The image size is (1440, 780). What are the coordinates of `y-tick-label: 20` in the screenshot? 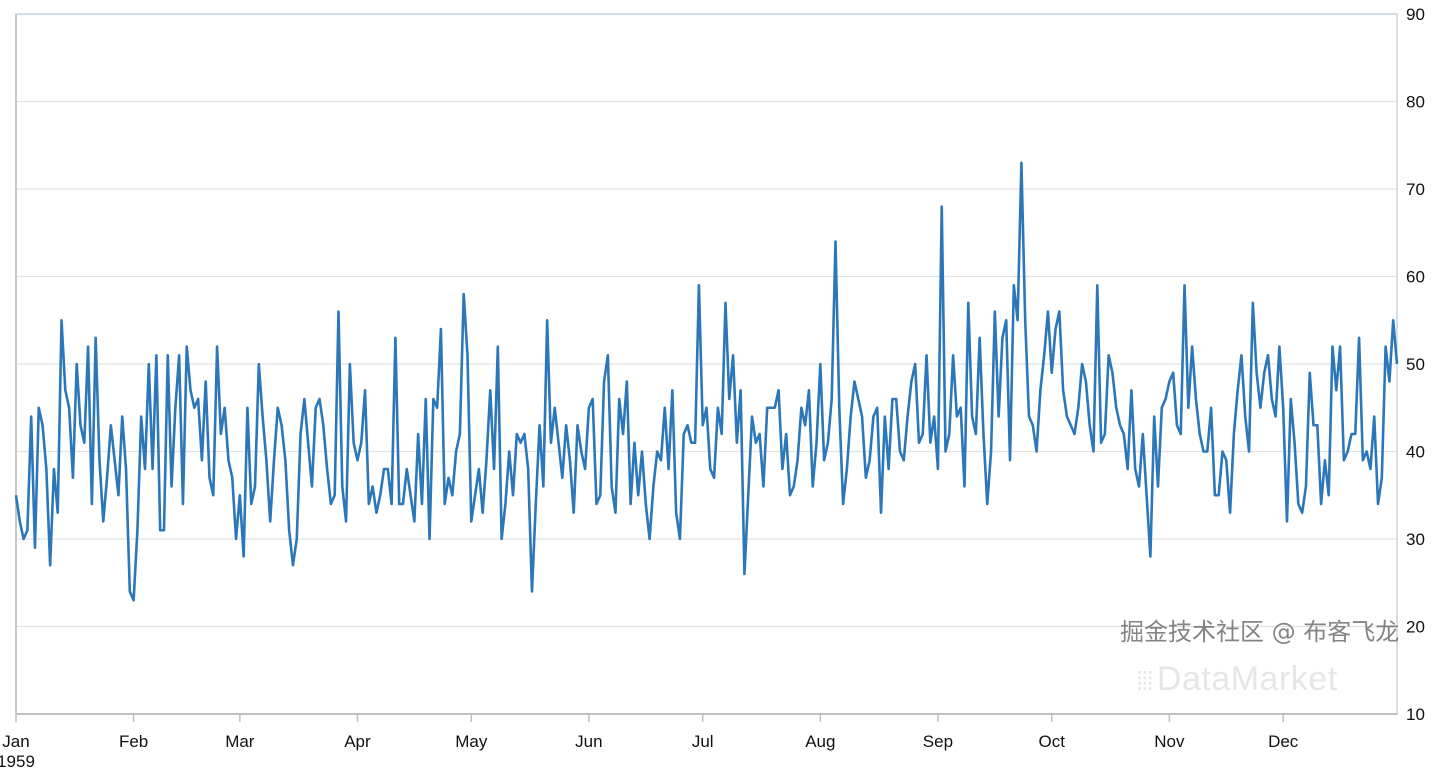 It's located at (1415, 627).